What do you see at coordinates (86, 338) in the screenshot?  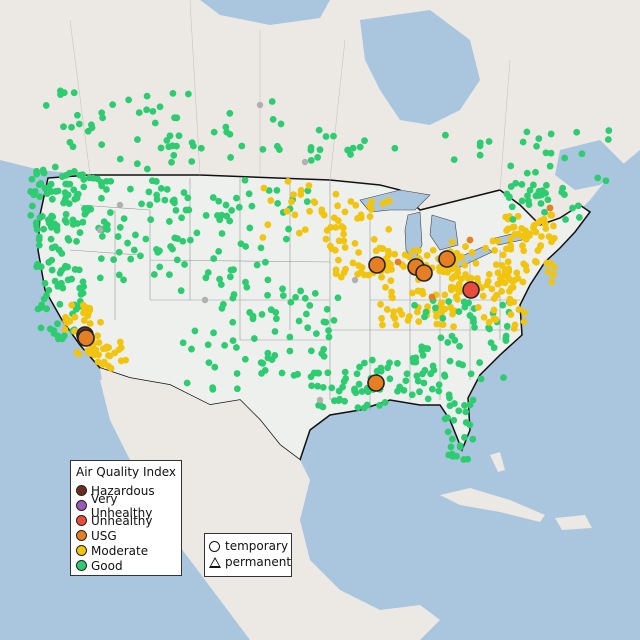 I see `alert-station-marker` at bounding box center [86, 338].